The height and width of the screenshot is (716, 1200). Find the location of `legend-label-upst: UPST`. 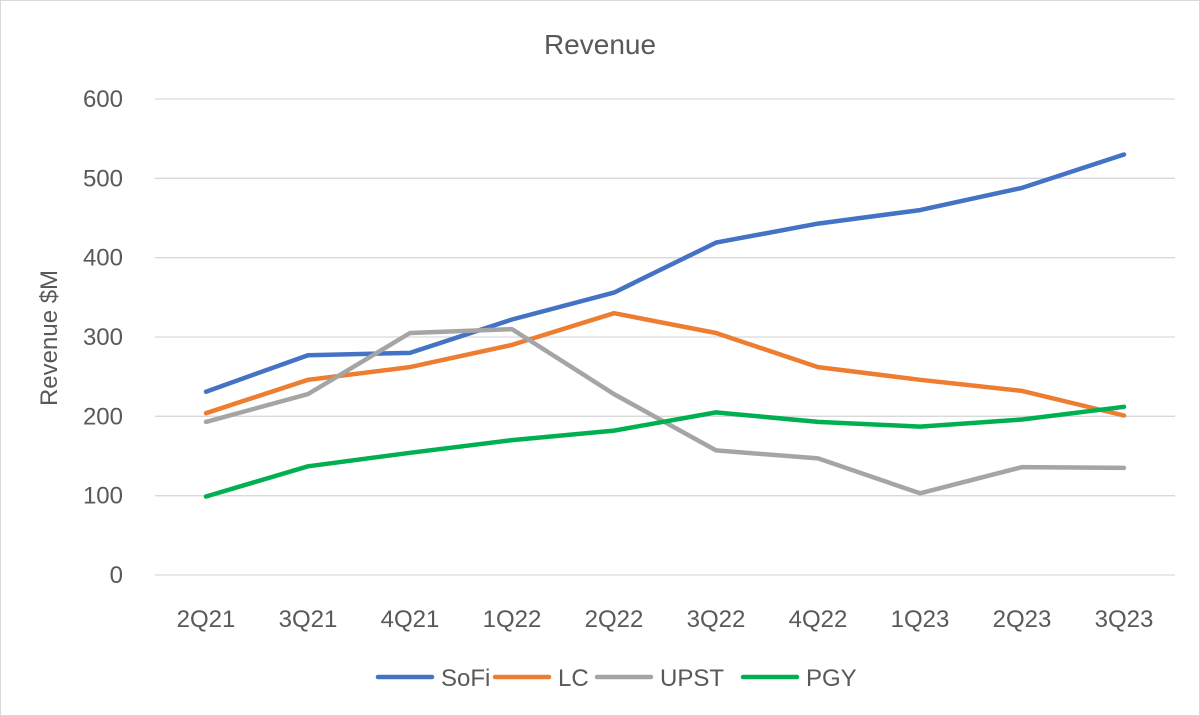

legend-label-upst: UPST is located at coordinates (692, 678).